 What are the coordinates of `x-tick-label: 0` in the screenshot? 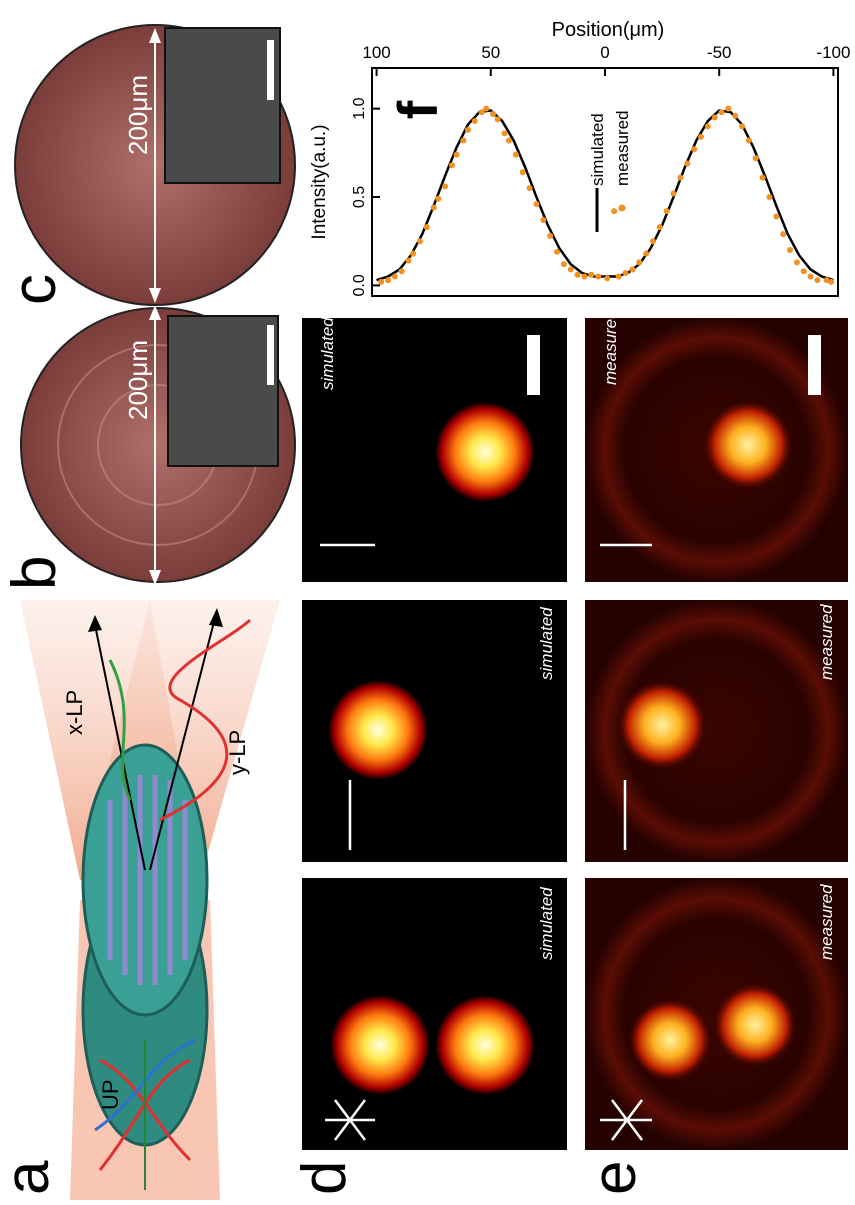 It's located at (604, 52).